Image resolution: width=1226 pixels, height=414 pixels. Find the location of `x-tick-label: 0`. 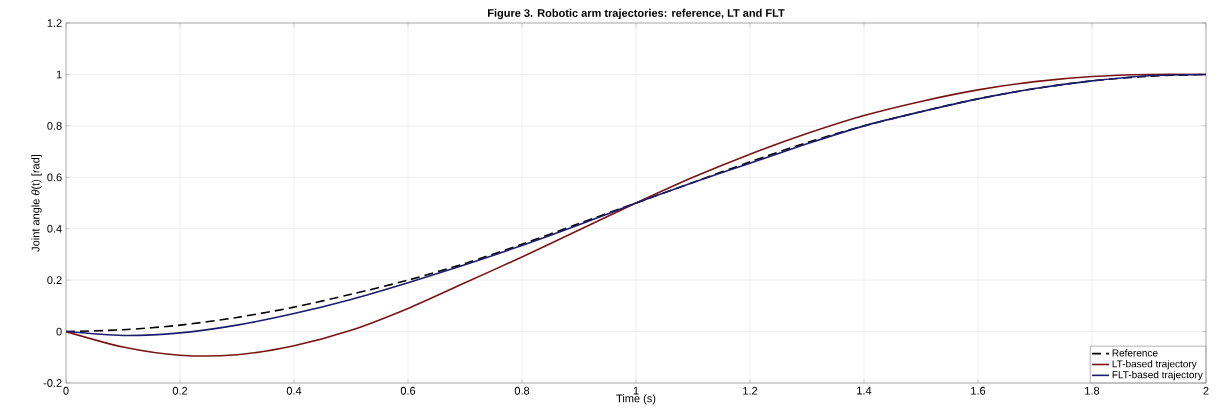

x-tick-label: 0 is located at coordinates (66, 390).